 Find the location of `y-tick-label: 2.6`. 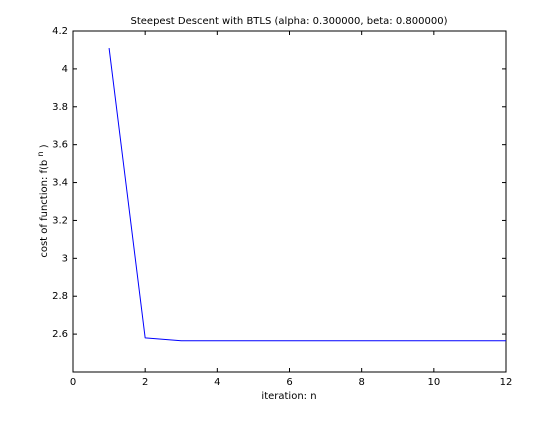

y-tick-label: 2.6 is located at coordinates (60, 334).